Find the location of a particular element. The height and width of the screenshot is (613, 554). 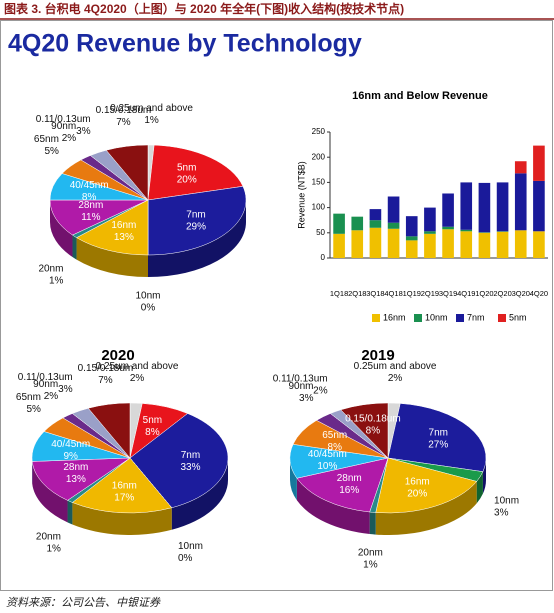

x-tick-label: 4Q20 is located at coordinates (539, 293).